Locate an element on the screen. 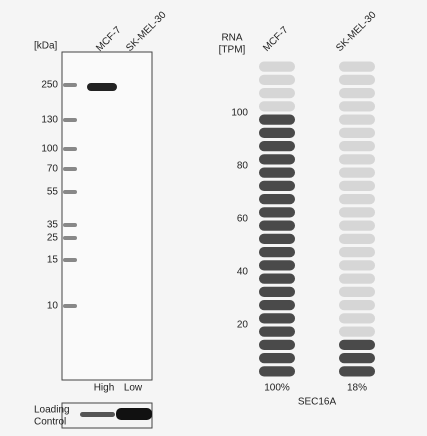  unit-label: [kDa] is located at coordinates (46, 46).